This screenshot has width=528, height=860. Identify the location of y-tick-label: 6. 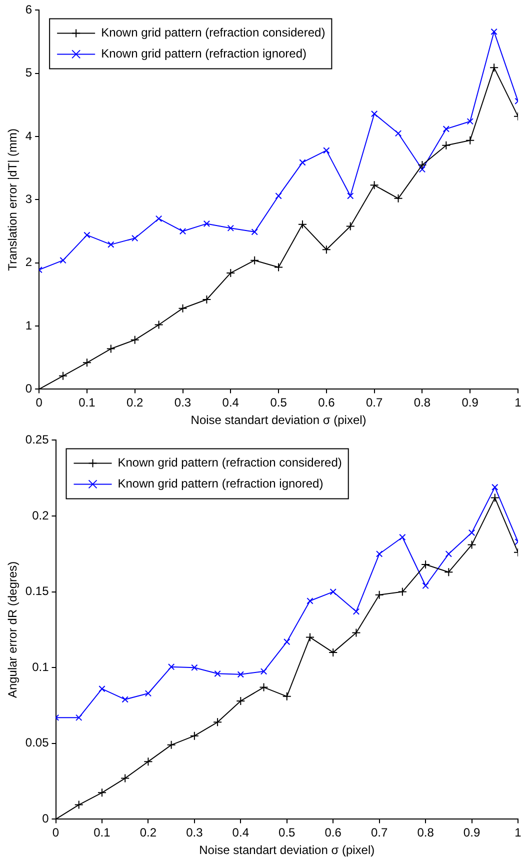
(28, 9).